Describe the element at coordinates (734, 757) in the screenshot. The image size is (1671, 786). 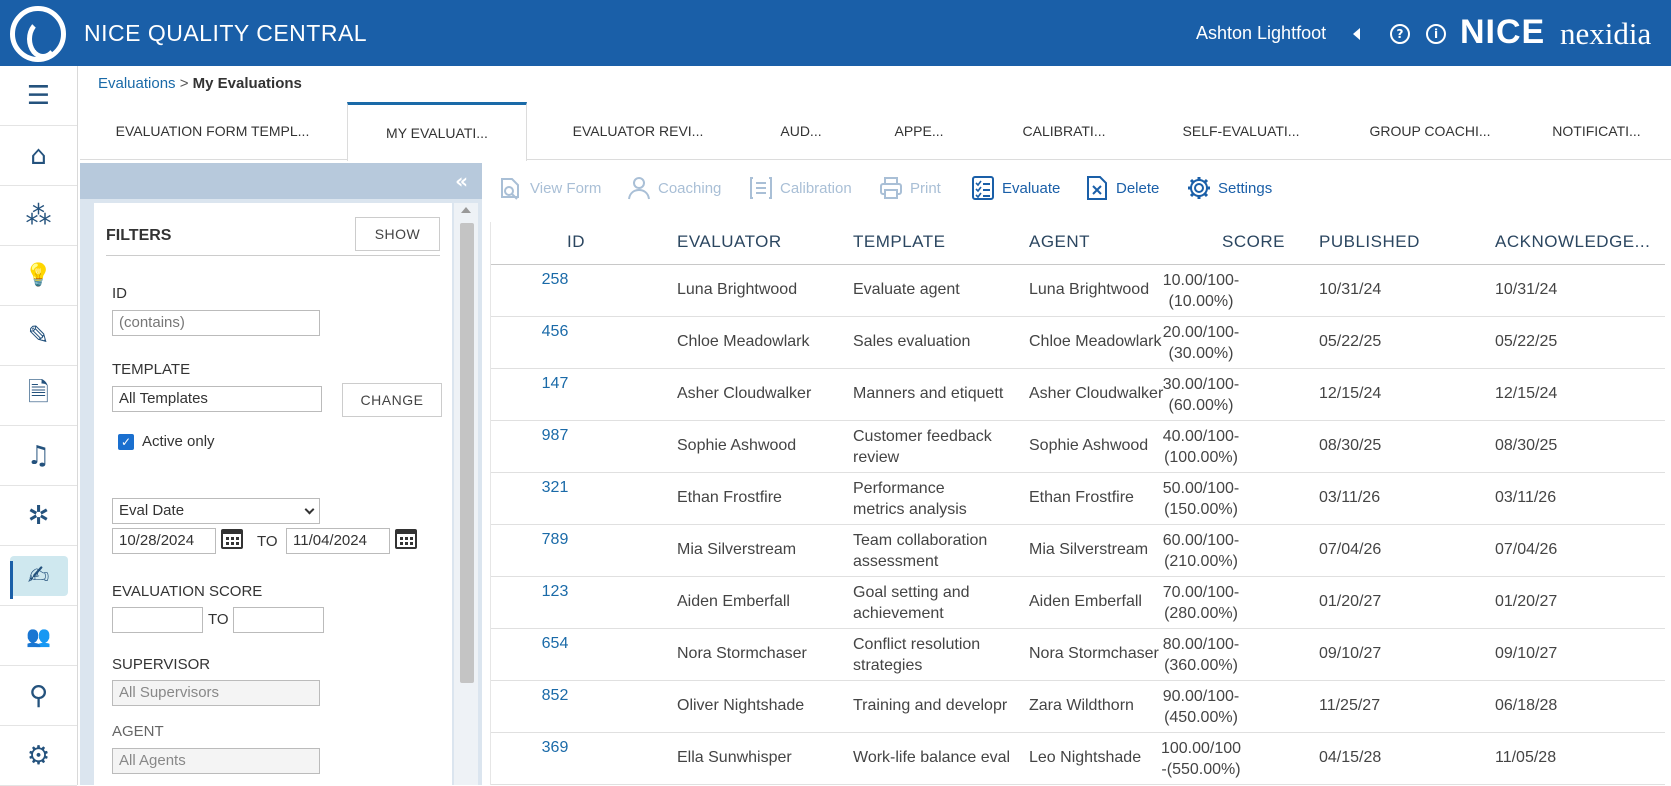
I see `evaluator-cell: Ella Sunwhisper` at that location.